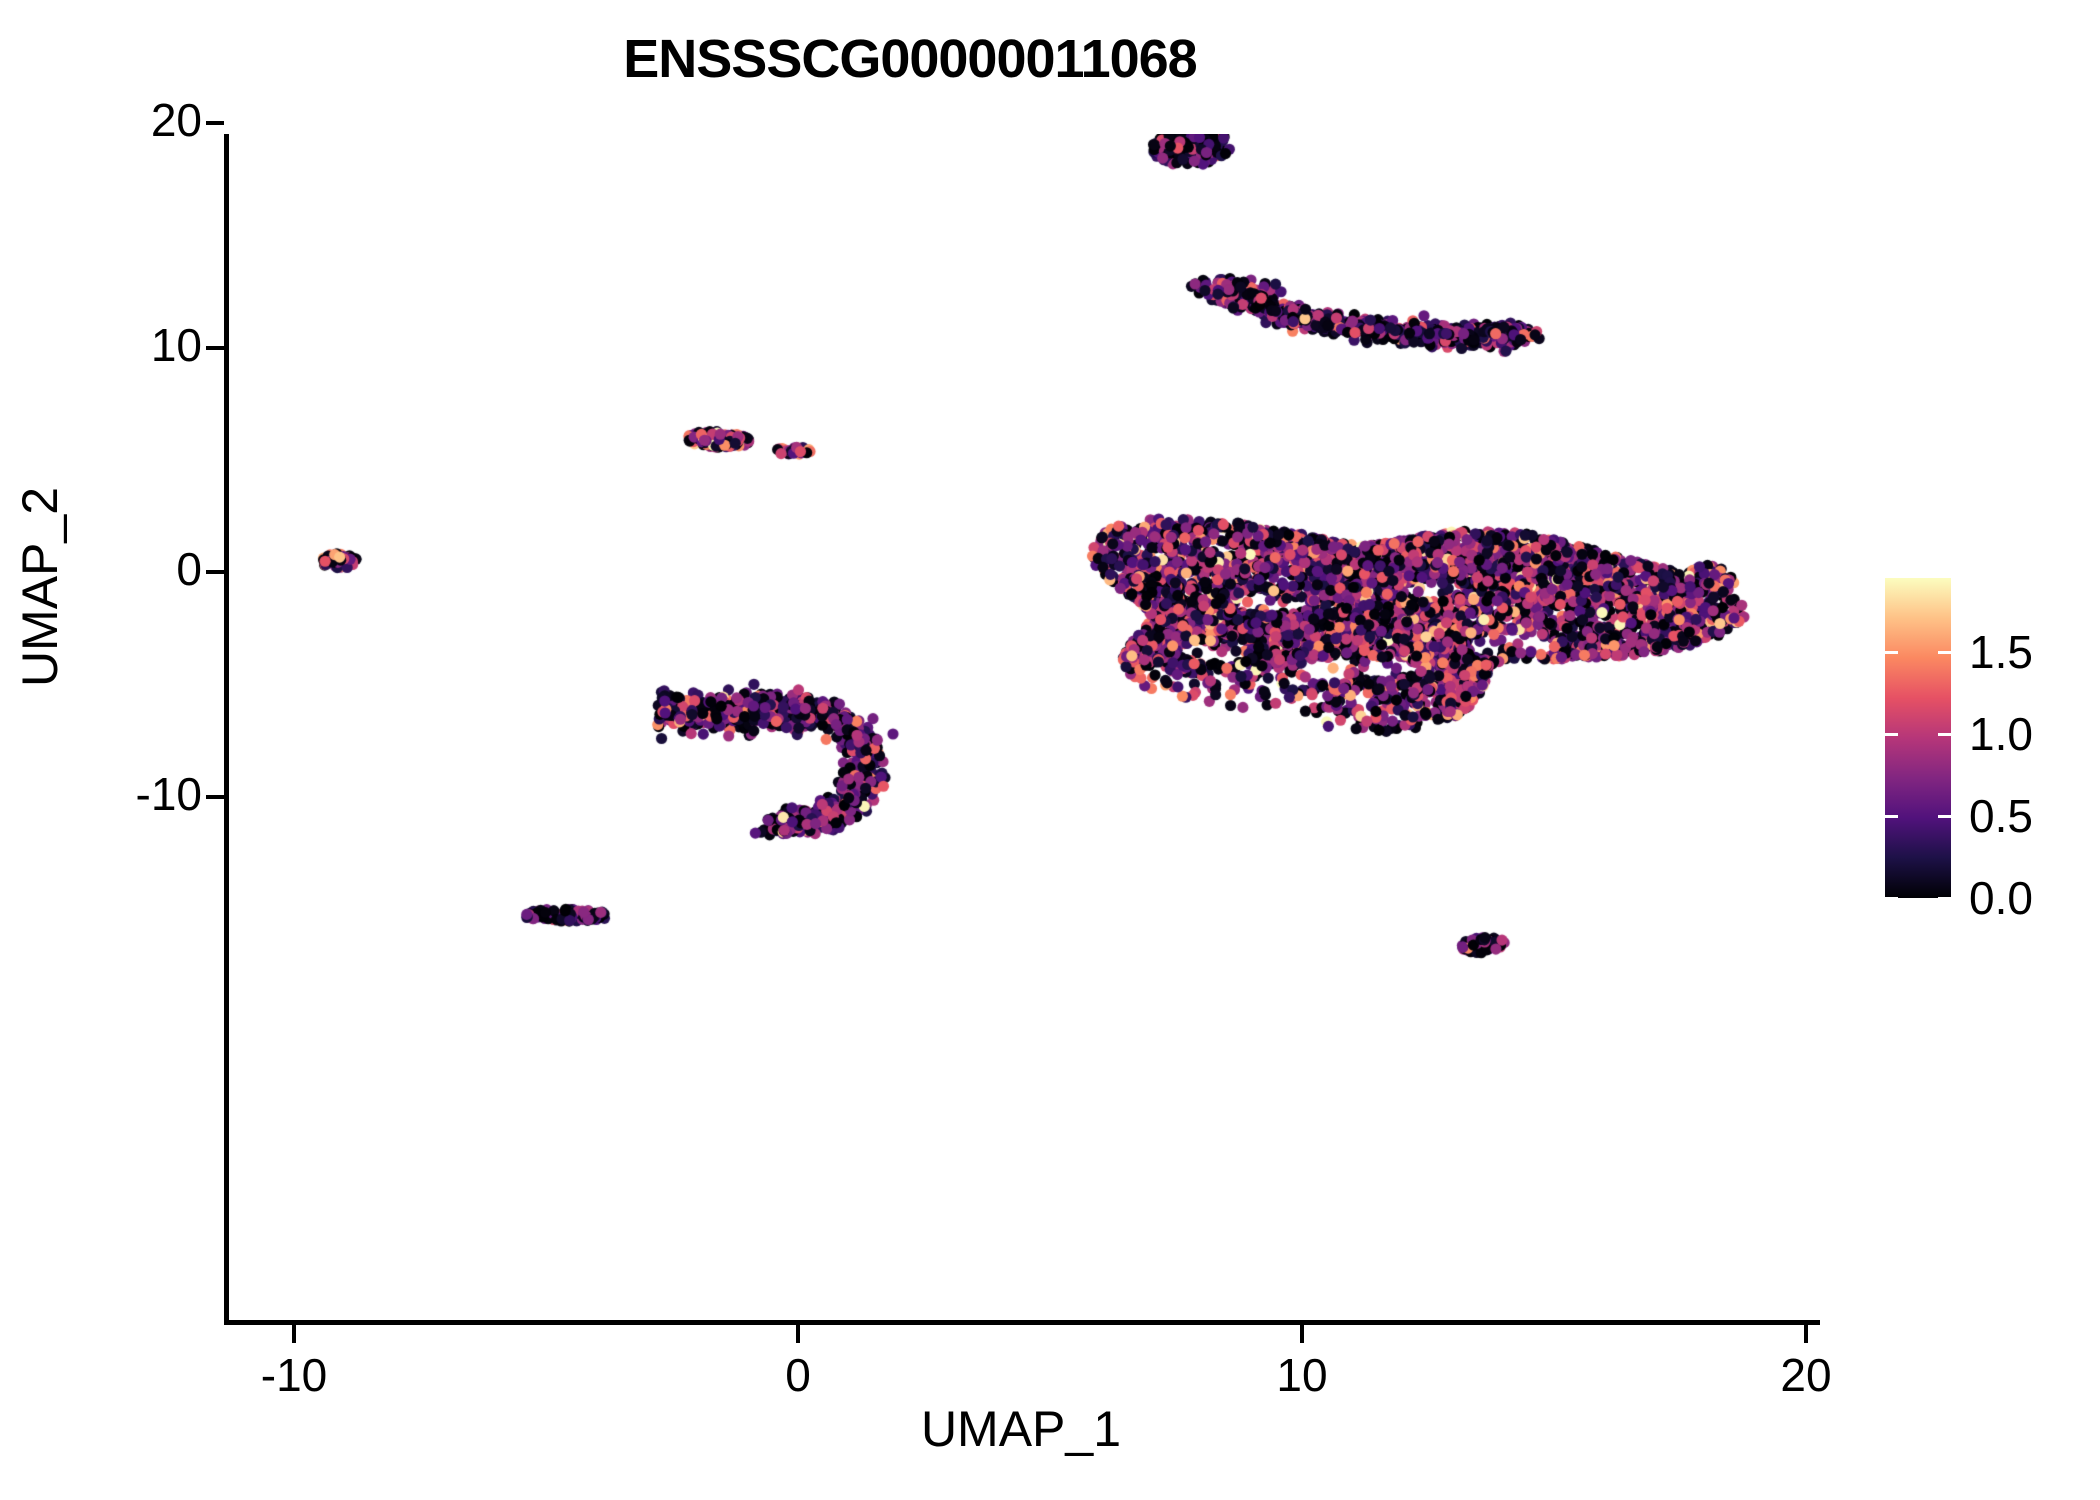  I want to click on colorbar-gradient, so click(1918, 738).